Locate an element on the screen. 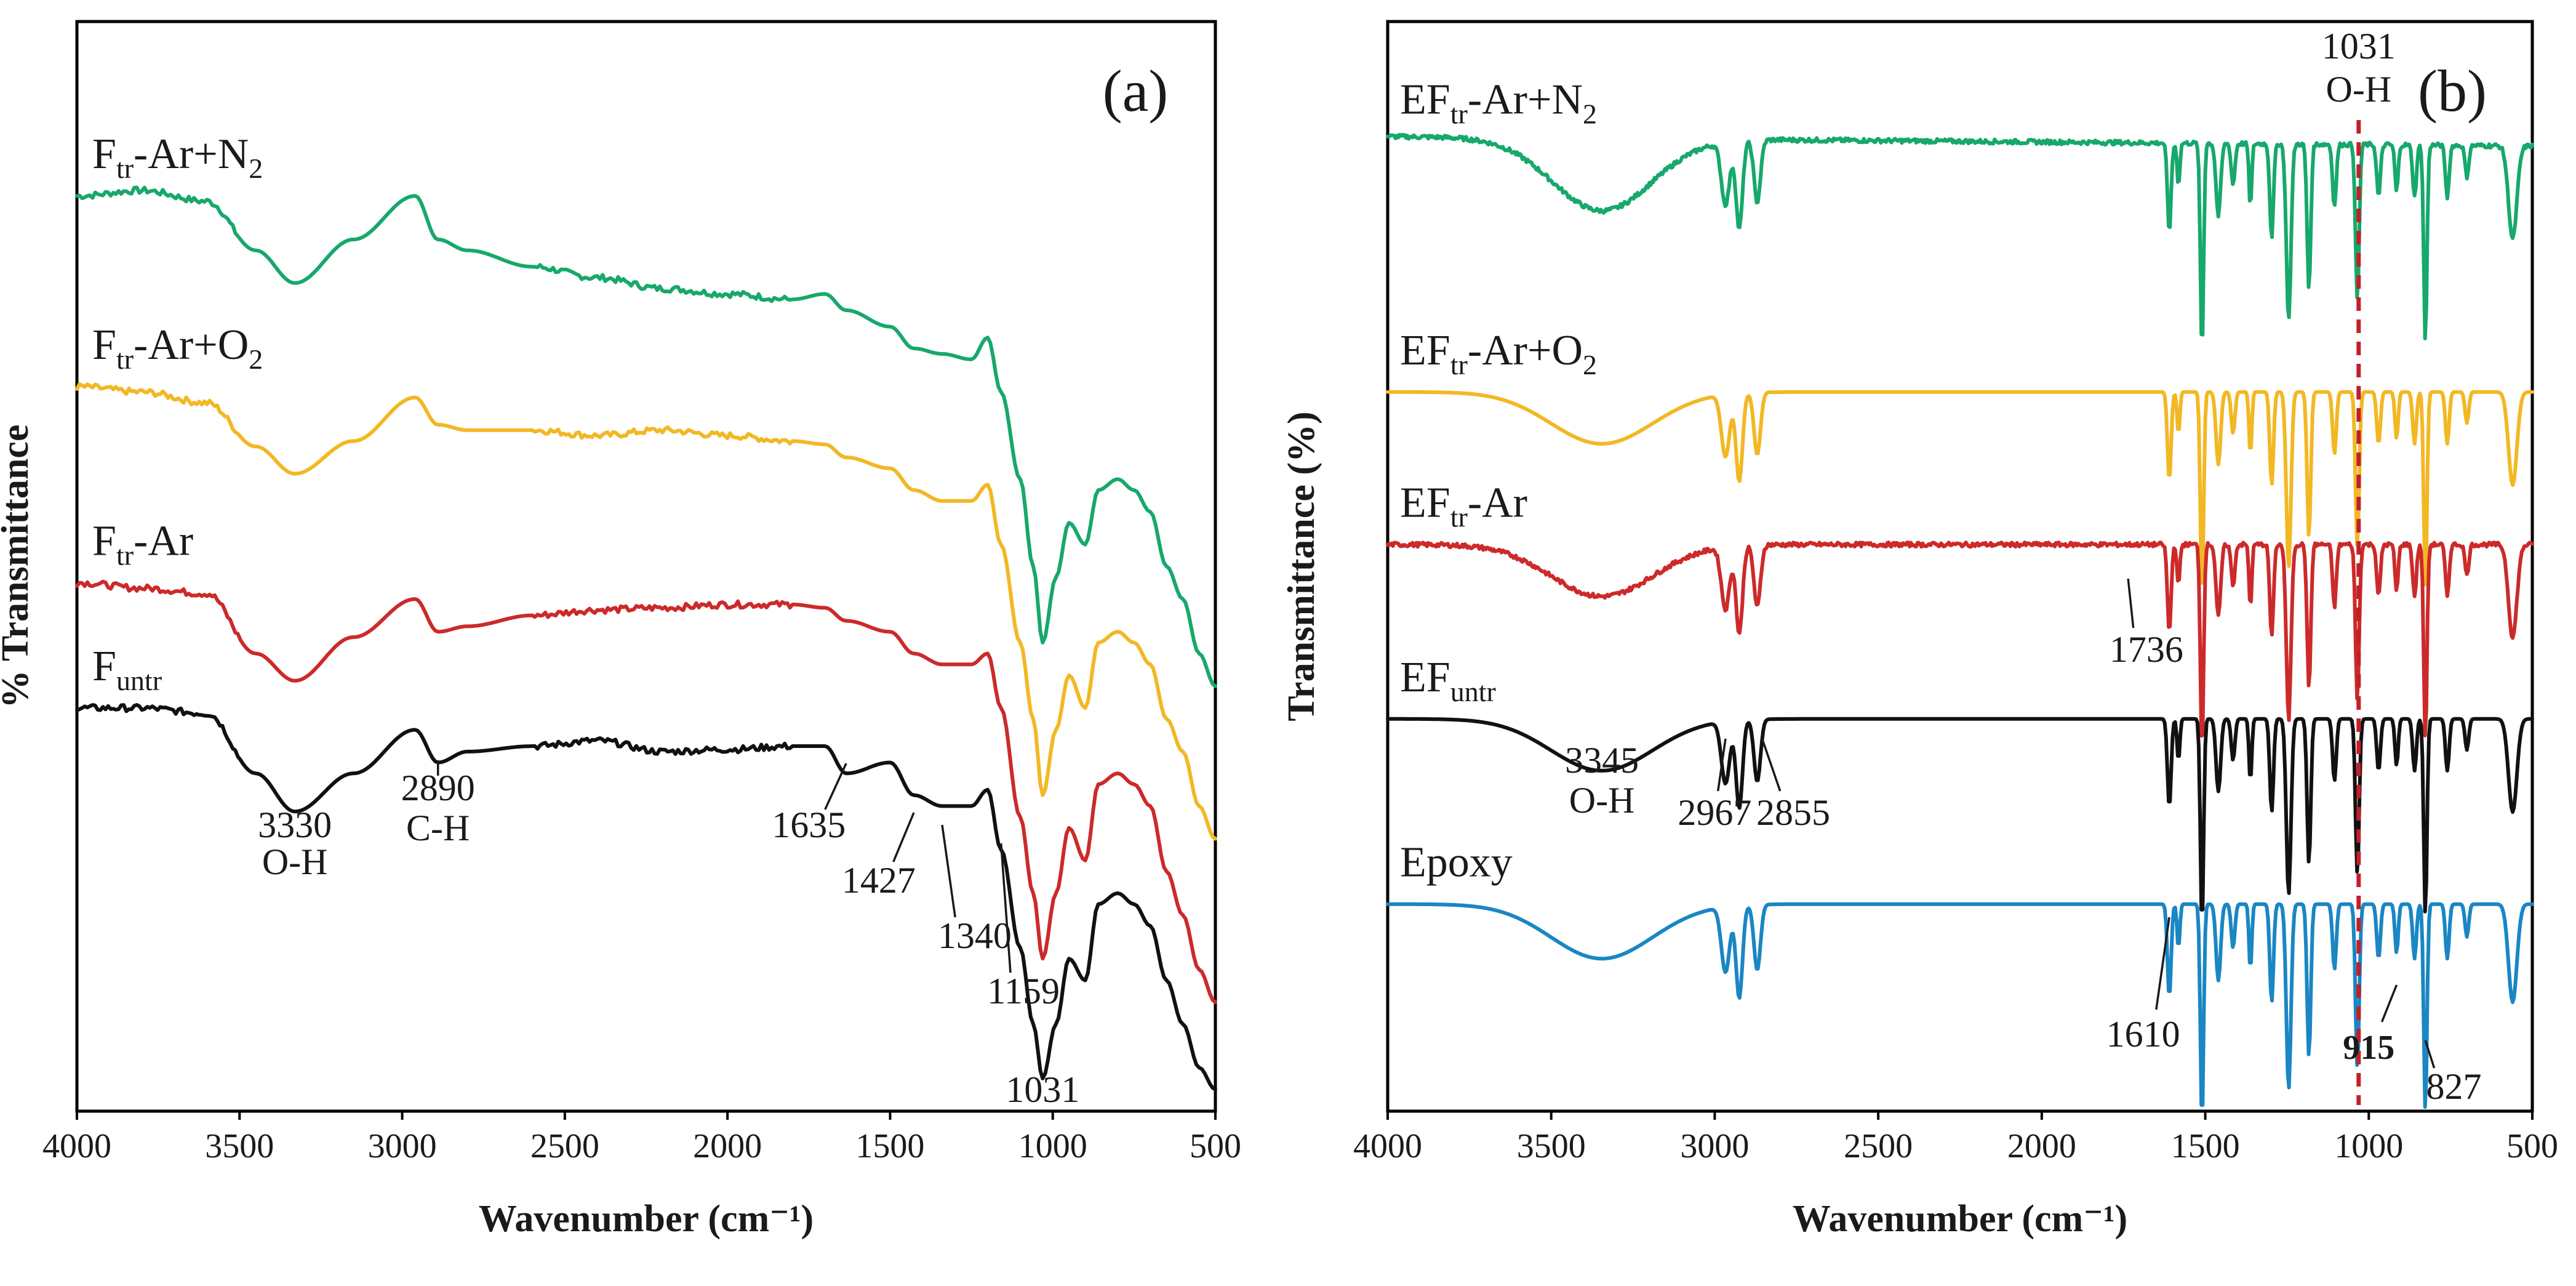  panel-tag: (b) is located at coordinates (2452, 91).